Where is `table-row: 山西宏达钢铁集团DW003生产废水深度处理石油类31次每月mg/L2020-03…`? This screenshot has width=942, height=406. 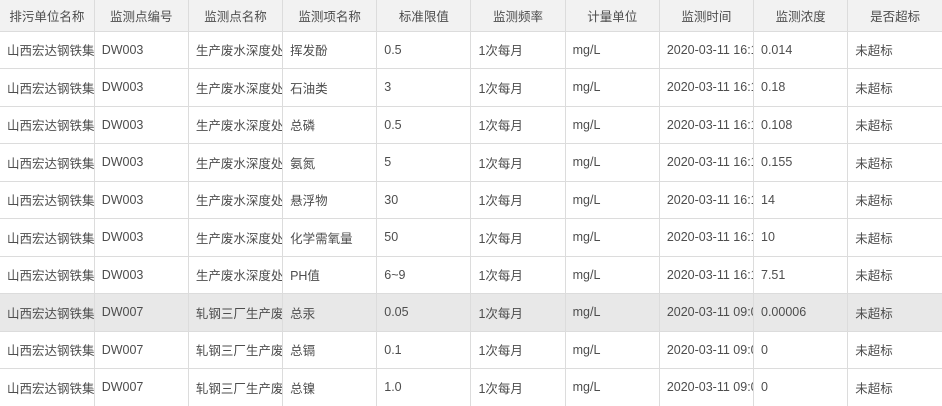
table-row: 山西宏达钢铁集团DW003生产废水深度处理石油类31次每月mg/L2020-03… is located at coordinates (471, 87).